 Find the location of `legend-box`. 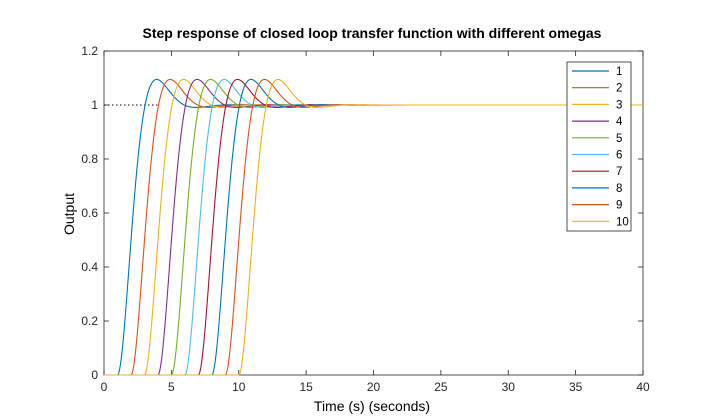

legend-box is located at coordinates (599, 146).